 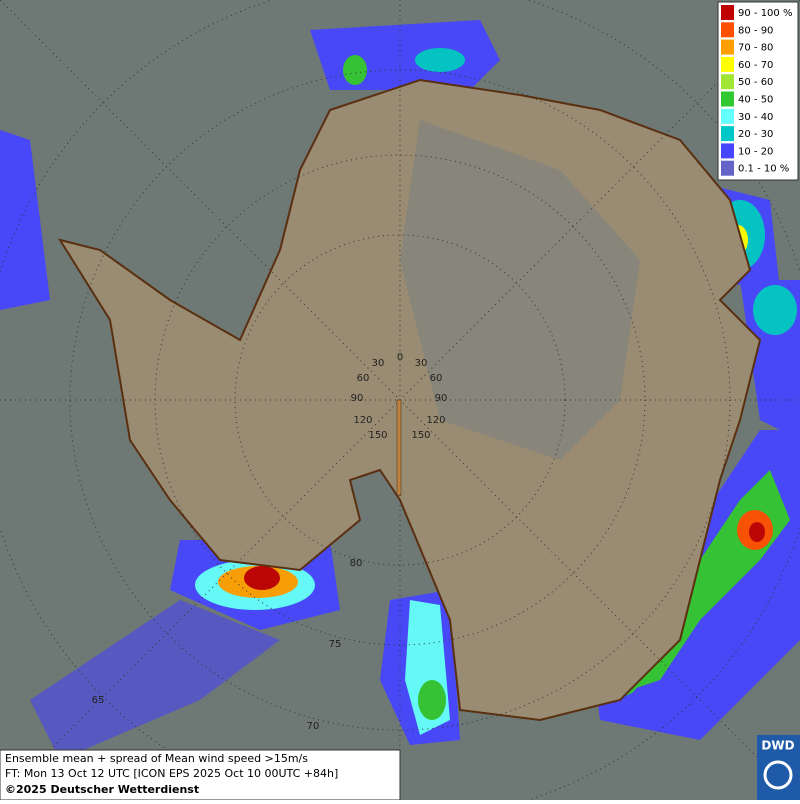 I want to click on latitude-label: 80, so click(x=356, y=563).